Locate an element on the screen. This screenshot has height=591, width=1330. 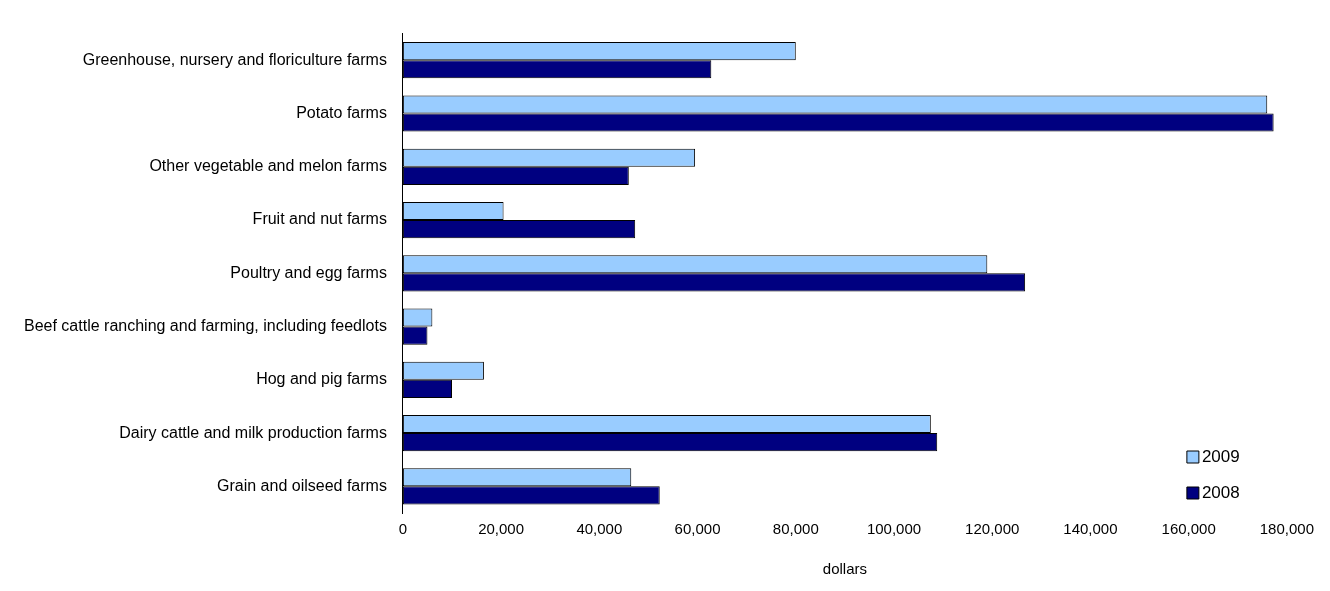
x-tick-label: 180,000 is located at coordinates (1287, 529).